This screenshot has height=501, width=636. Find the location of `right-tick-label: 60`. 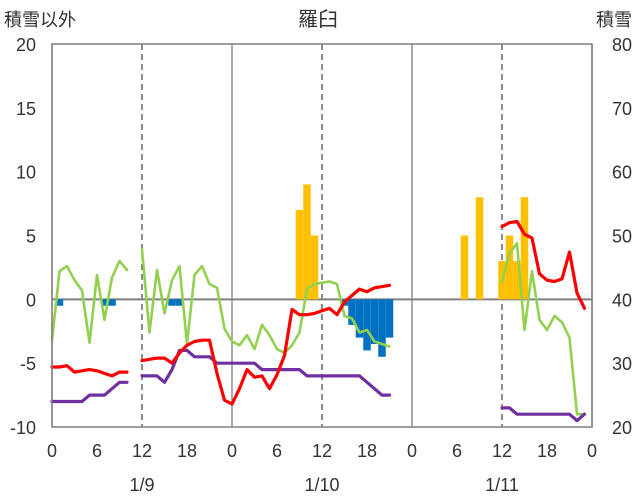

right-tick-label: 60 is located at coordinates (622, 173).